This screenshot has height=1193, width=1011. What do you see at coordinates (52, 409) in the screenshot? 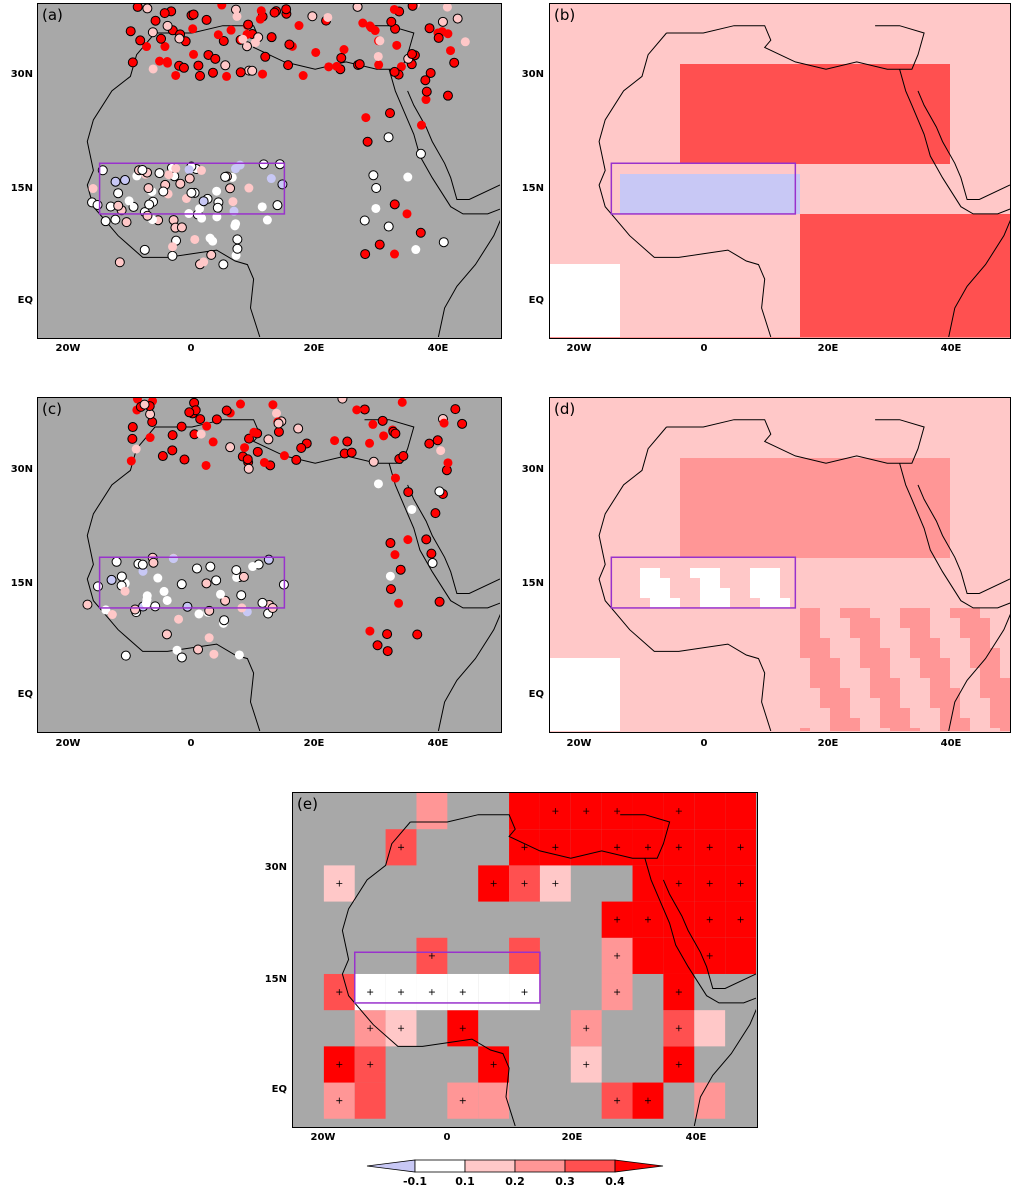
I see `panel-label-c: (c)` at bounding box center [52, 409].